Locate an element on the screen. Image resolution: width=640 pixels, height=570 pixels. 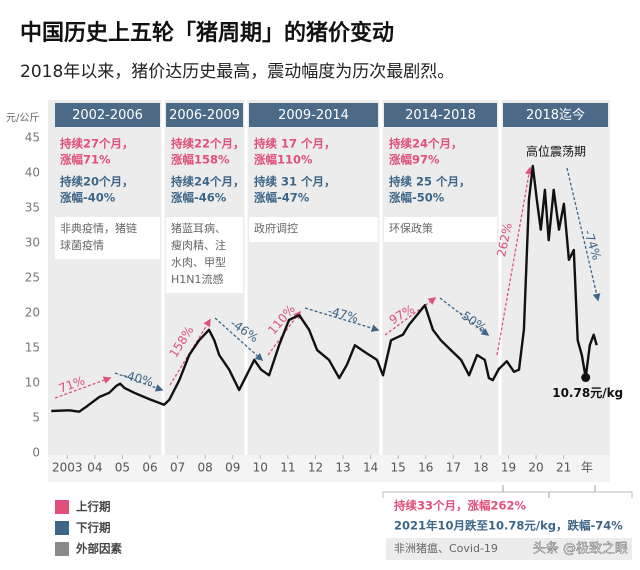
x-tick-label: 05 is located at coordinates (122, 468).